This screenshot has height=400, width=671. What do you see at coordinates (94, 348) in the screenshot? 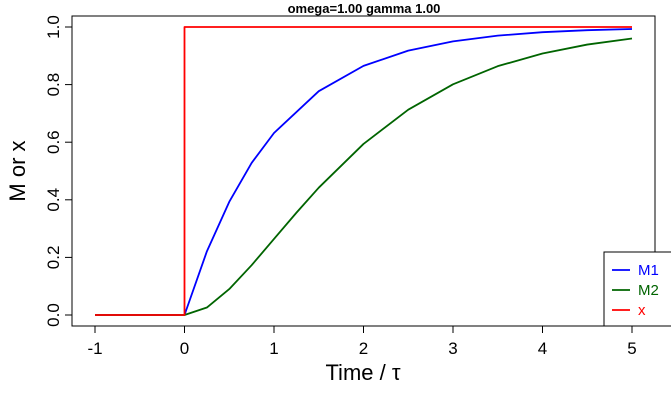
I see `x-tick-label: -1` at bounding box center [94, 348].